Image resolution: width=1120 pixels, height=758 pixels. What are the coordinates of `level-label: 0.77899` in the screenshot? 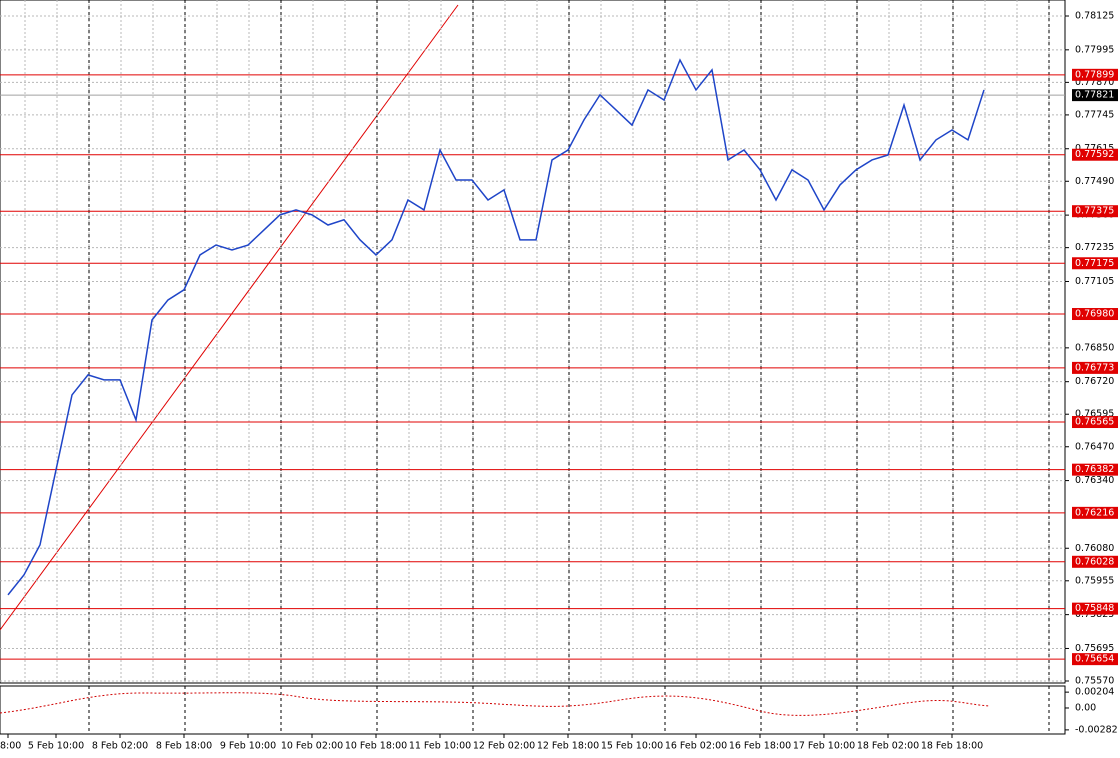 It's located at (1094, 74).